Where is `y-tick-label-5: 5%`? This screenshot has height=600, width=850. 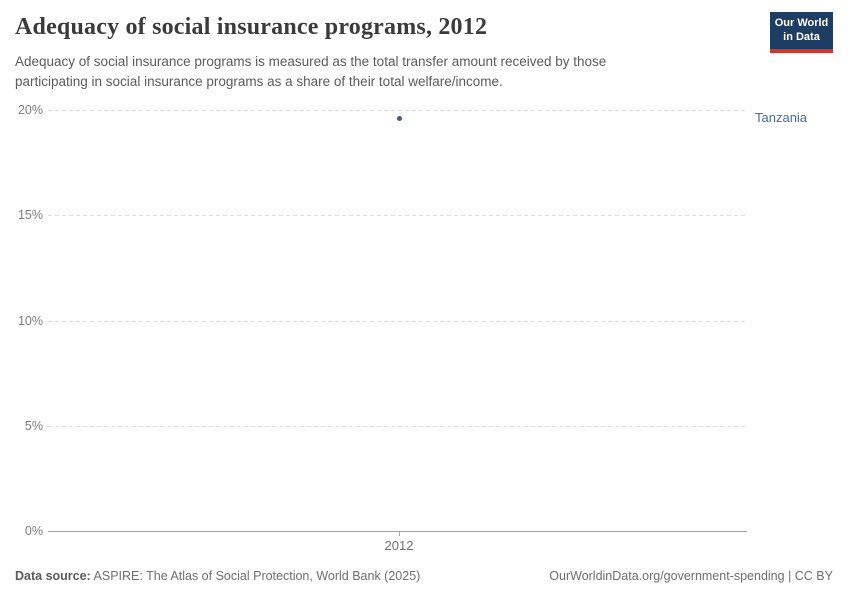
y-tick-label-5: 5% is located at coordinates (33, 426).